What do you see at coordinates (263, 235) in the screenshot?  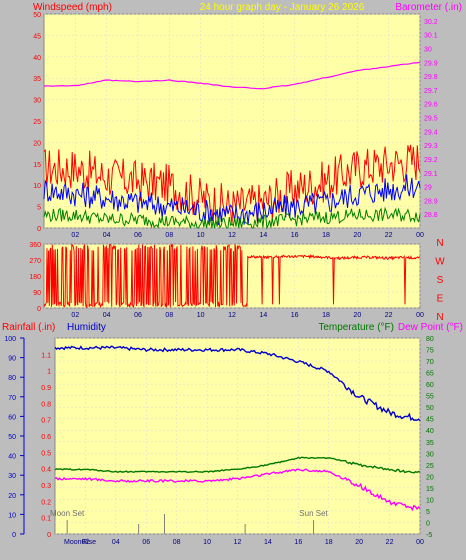 I see `wind-x-tick-label: 14` at bounding box center [263, 235].